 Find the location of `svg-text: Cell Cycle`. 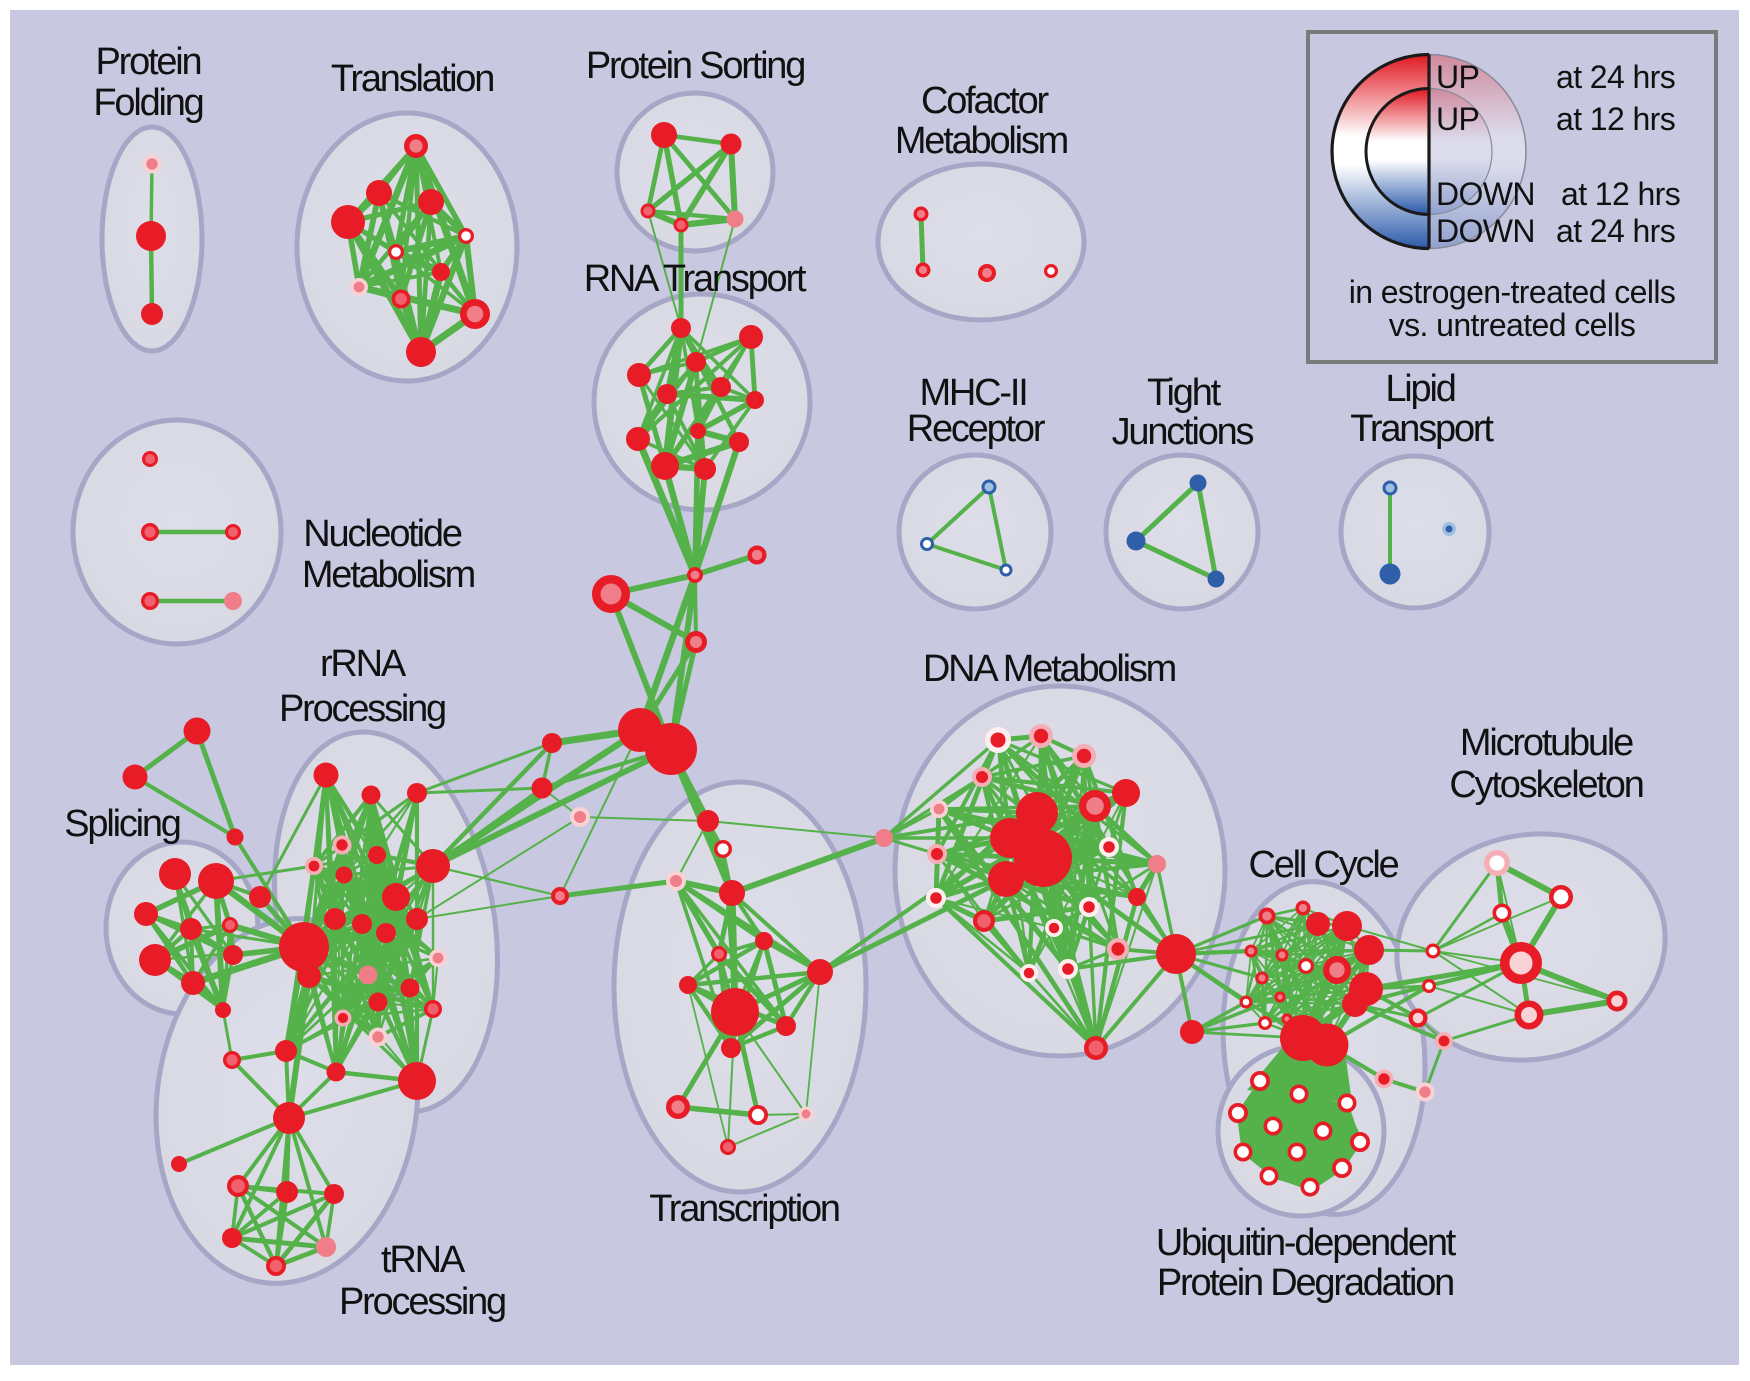

svg-text: Cell Cycle is located at coordinates (1323, 865).